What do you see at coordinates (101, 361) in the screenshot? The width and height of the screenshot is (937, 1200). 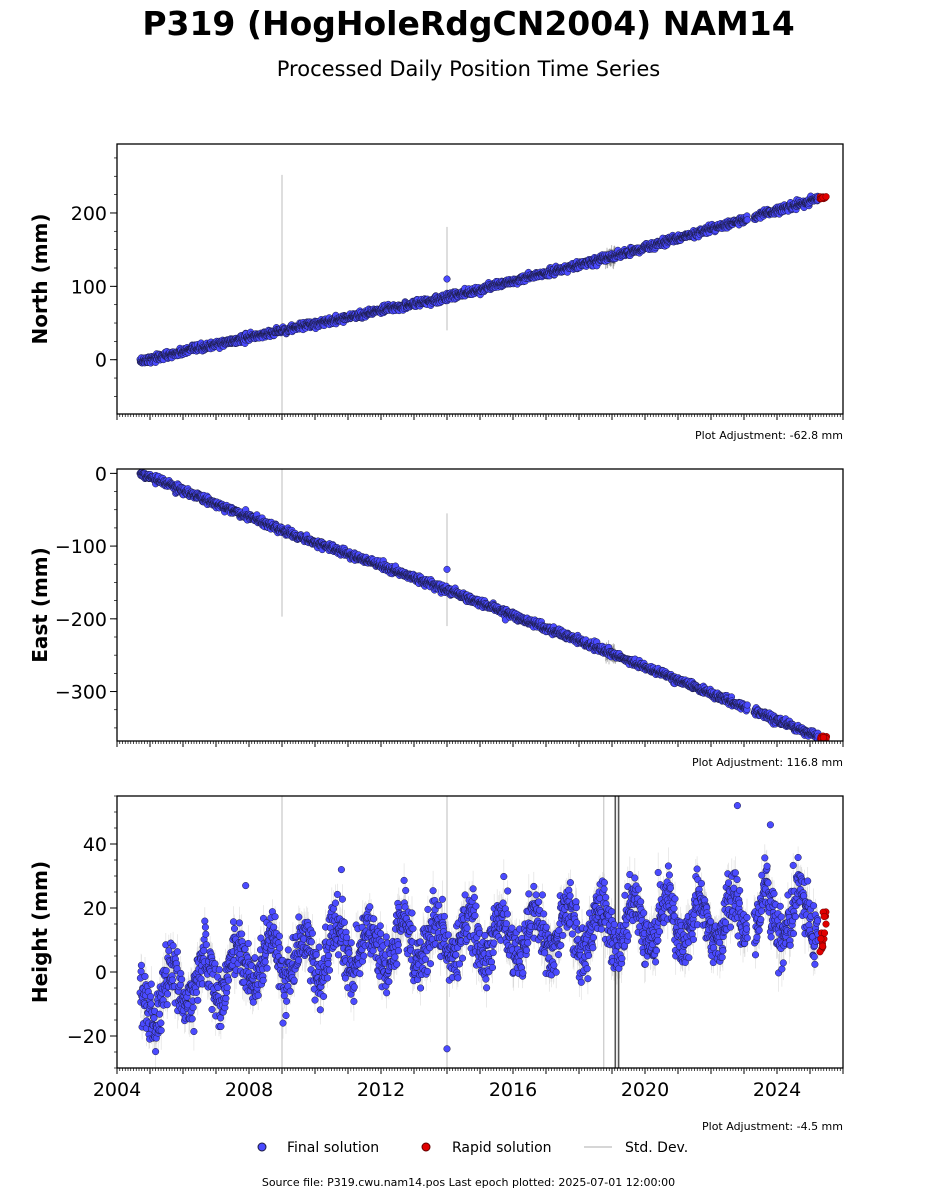 I see `y-tick-label: 0` at bounding box center [101, 361].